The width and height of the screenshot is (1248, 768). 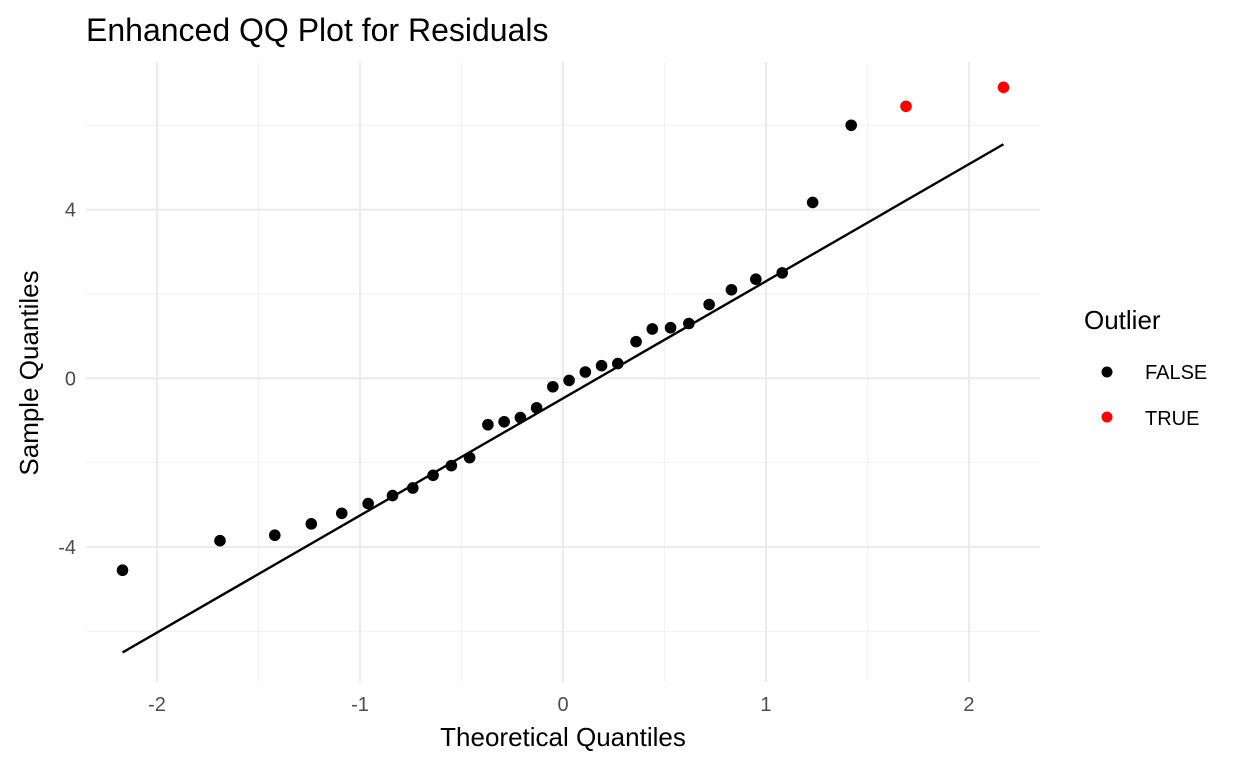 What do you see at coordinates (360, 705) in the screenshot?
I see `x-tick-label: -1` at bounding box center [360, 705].